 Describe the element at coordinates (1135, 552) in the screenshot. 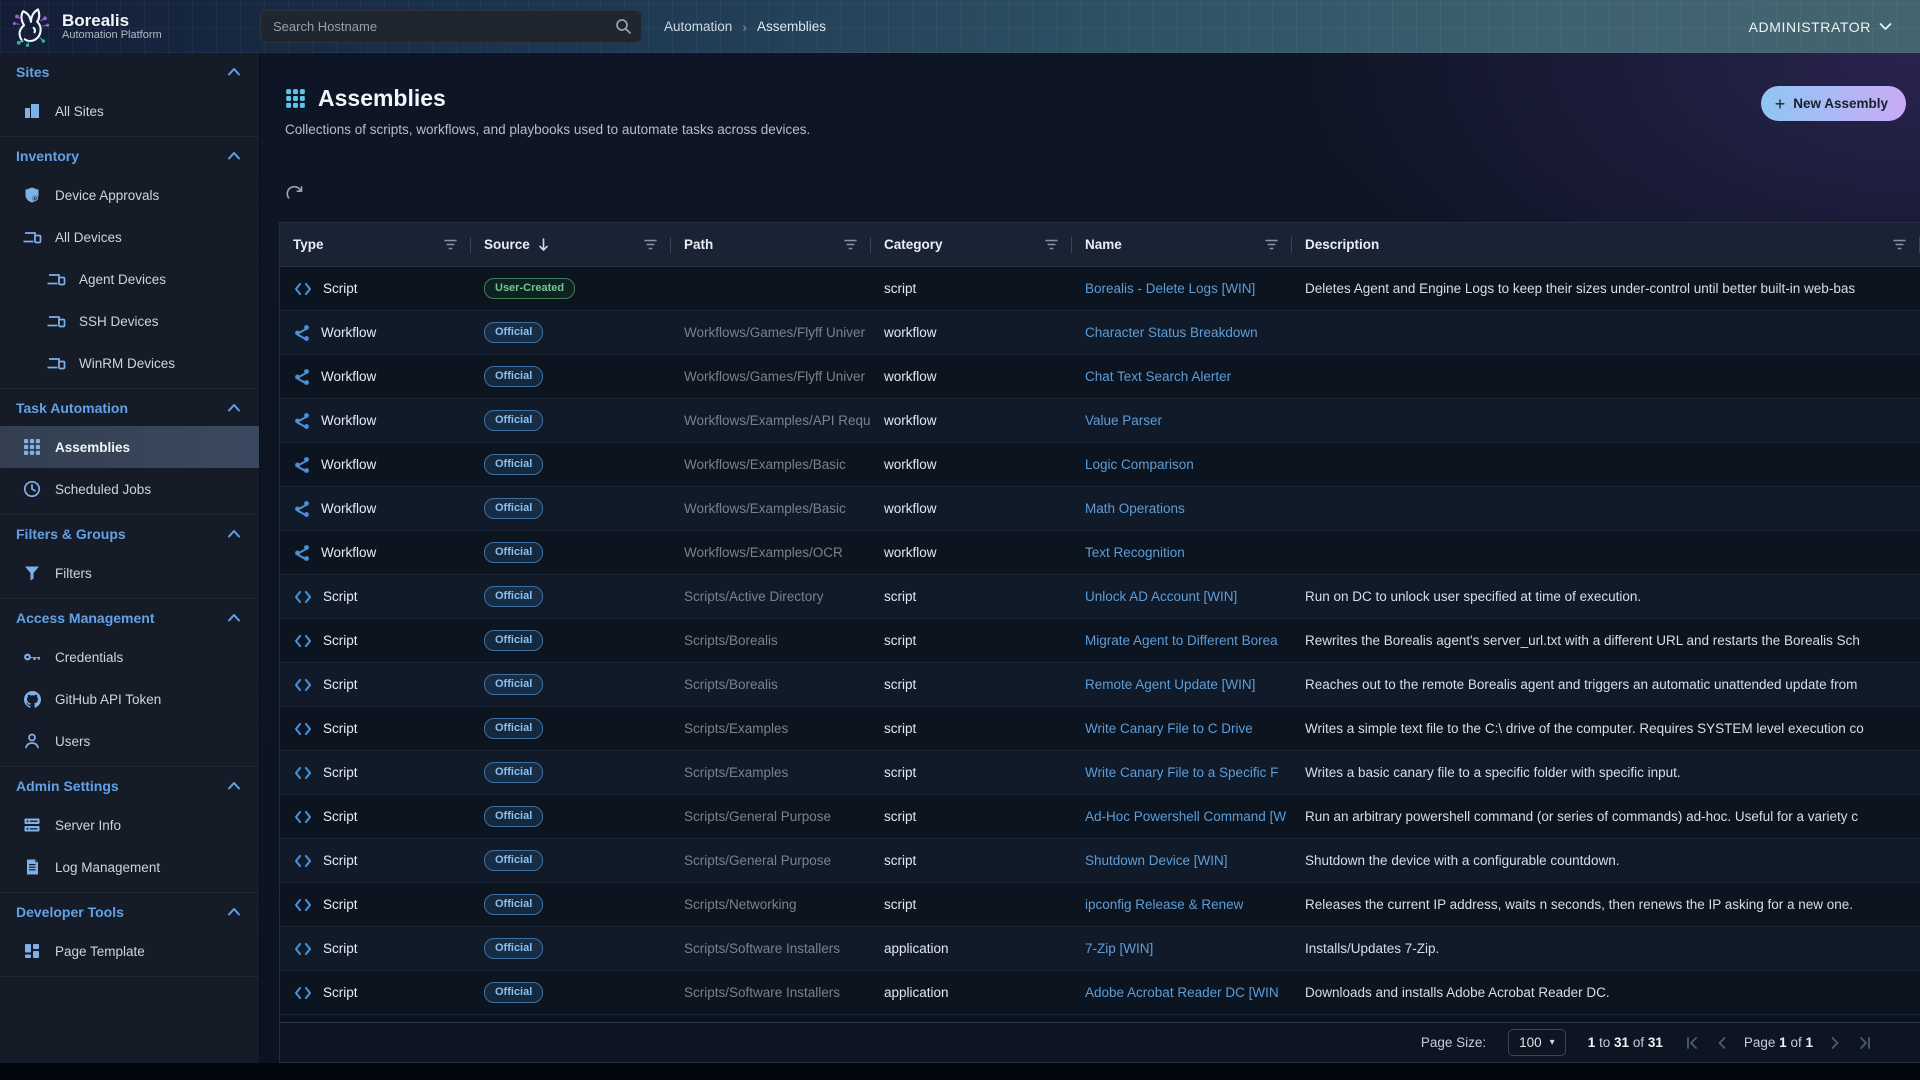

I see `row-name-link: Text Recognition` at that location.